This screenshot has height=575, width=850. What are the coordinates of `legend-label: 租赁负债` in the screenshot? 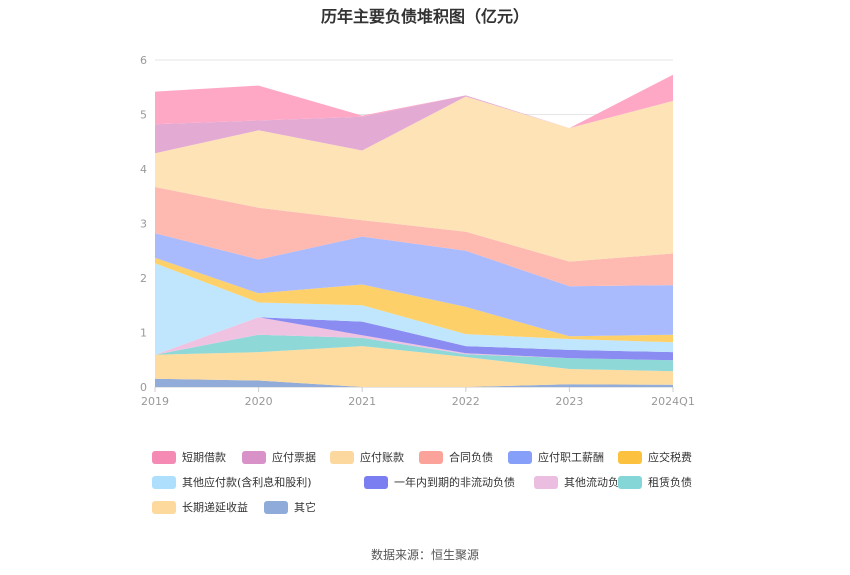 It's located at (670, 482).